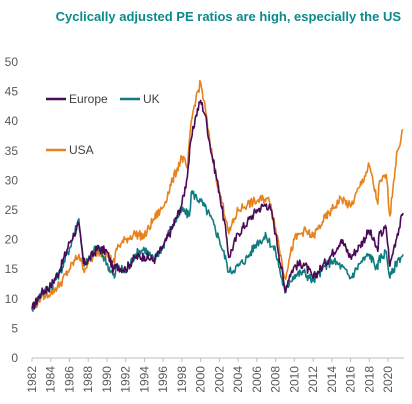 The height and width of the screenshot is (404, 412). I want to click on legend-label-uk: UK, so click(151, 99).